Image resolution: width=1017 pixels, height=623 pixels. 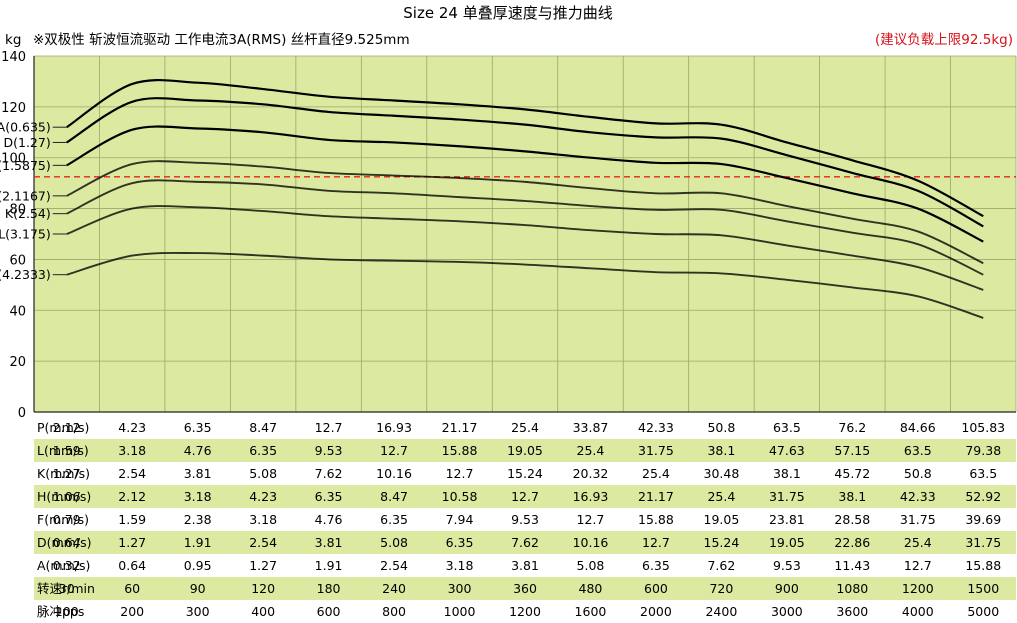 I want to click on y-tick-label: 120, so click(x=13, y=108).